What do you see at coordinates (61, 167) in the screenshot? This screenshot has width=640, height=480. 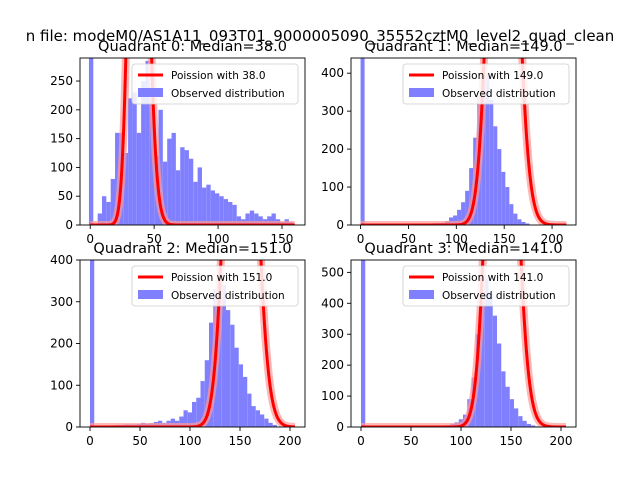 I see `y-tick-label: 100` at bounding box center [61, 167].